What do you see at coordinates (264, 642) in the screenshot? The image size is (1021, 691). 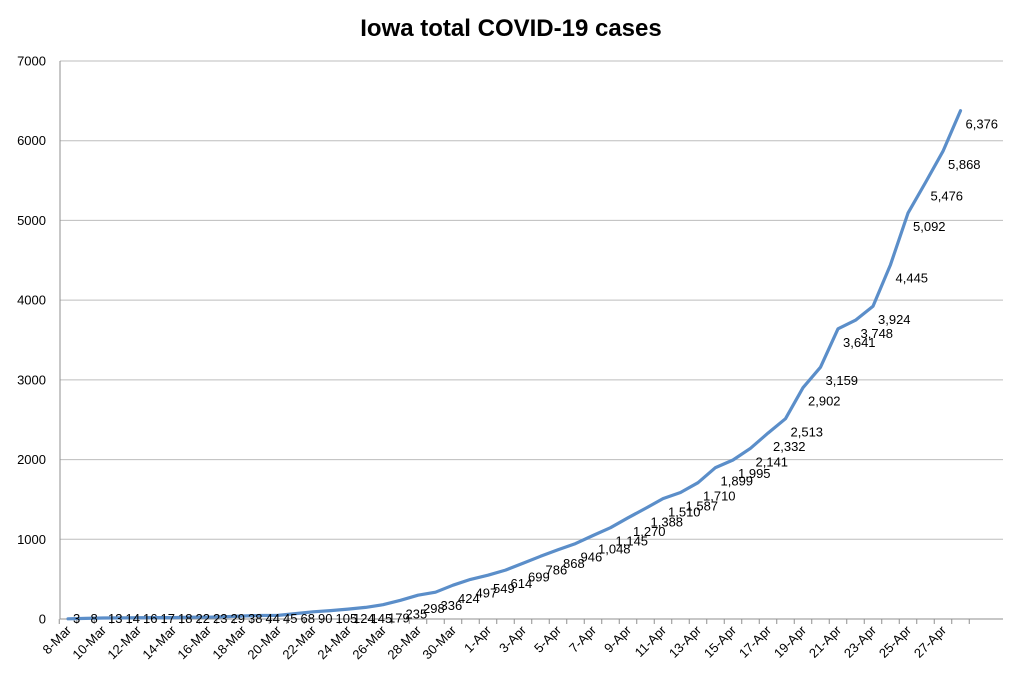 I see `x-tick-label: 20-Mar` at bounding box center [264, 642].